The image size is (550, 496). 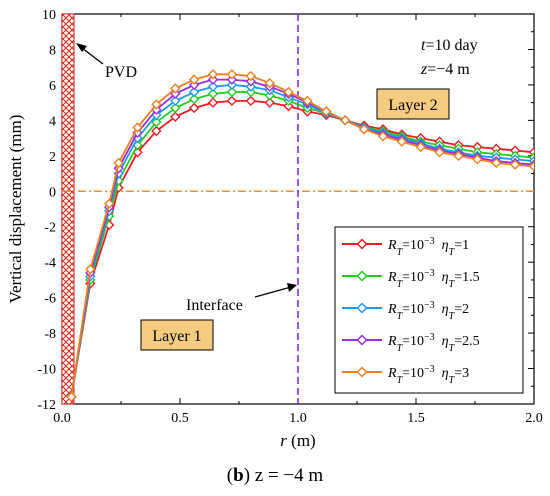 I want to click on legend-item: RT=10−3 ηT=1.5, so click(x=411, y=279).